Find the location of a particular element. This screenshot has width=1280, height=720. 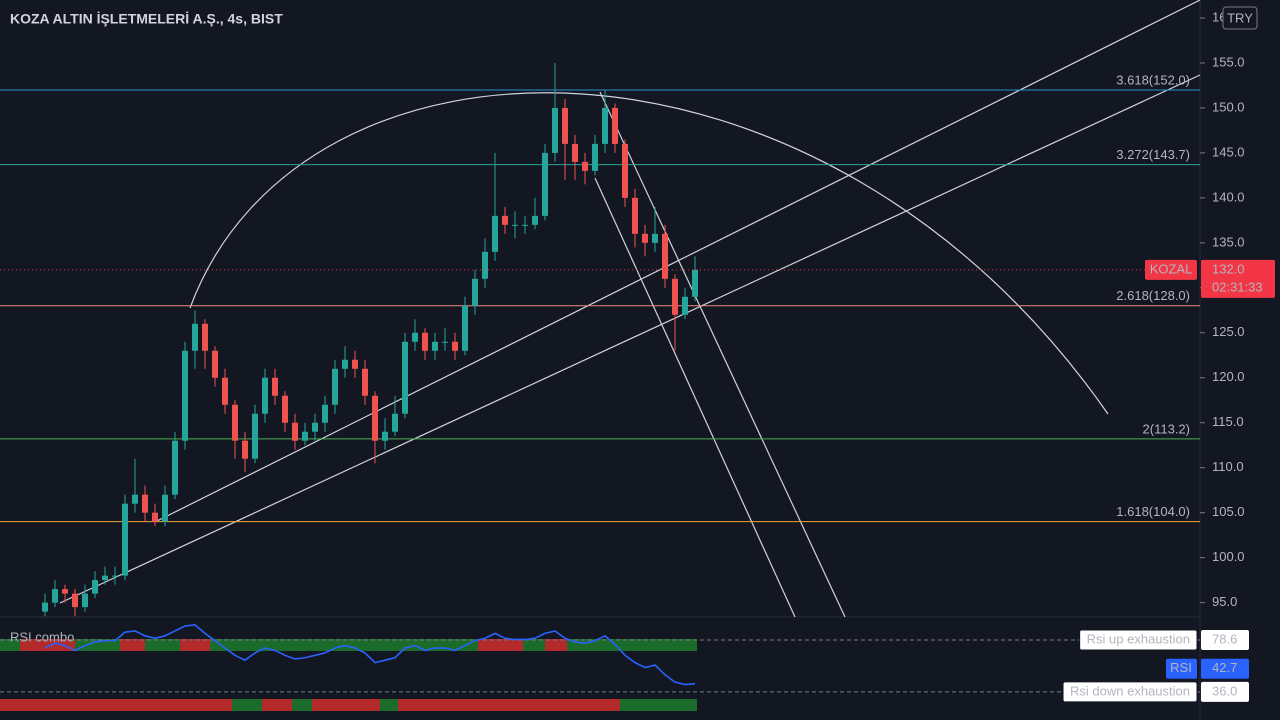

symbol-badge is located at coordinates (1171, 269).